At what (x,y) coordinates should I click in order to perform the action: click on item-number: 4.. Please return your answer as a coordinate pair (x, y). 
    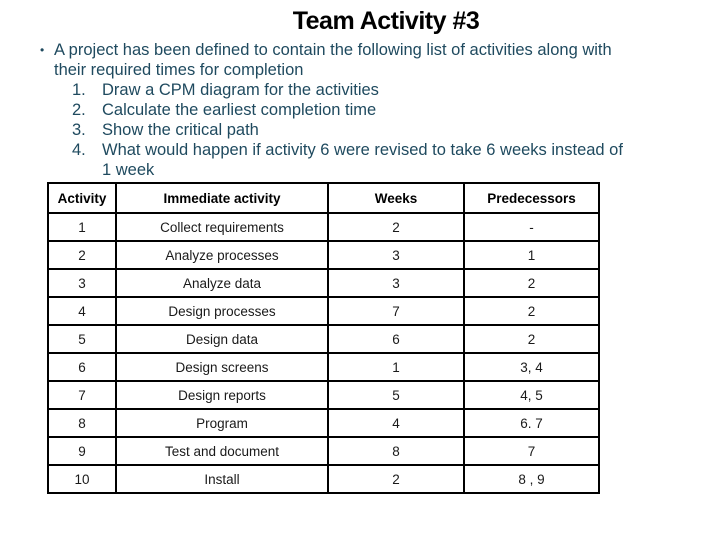
    Looking at the image, I should click on (79, 150).